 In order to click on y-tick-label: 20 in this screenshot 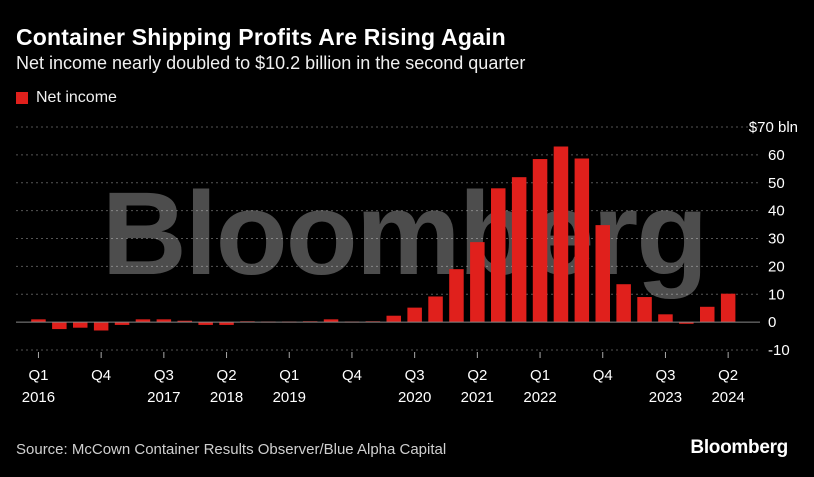, I will do `click(776, 266)`.